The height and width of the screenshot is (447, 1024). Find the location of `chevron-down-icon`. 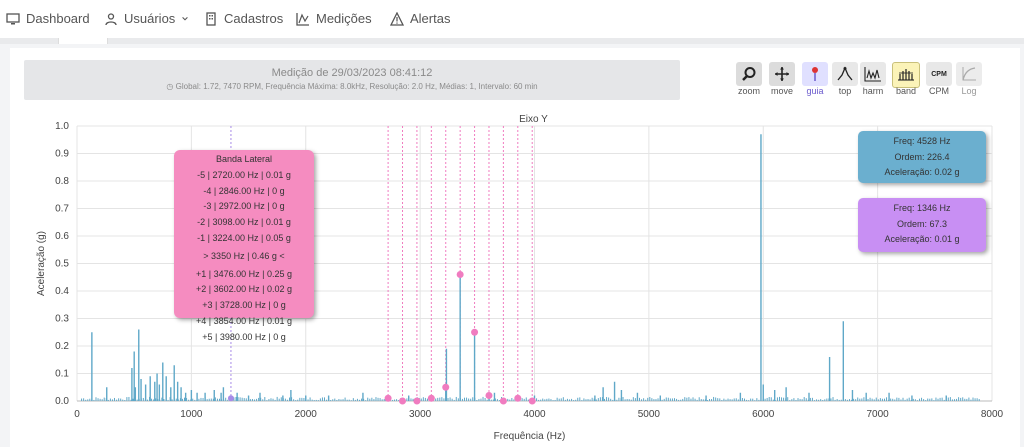

chevron-down-icon is located at coordinates (185, 18).